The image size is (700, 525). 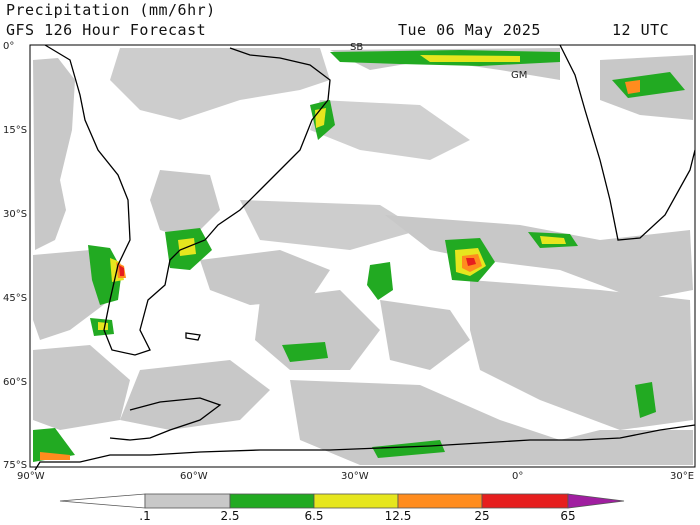 What do you see at coordinates (438, 61) in the screenshot?
I see `place-labels: SB GM` at bounding box center [438, 61].